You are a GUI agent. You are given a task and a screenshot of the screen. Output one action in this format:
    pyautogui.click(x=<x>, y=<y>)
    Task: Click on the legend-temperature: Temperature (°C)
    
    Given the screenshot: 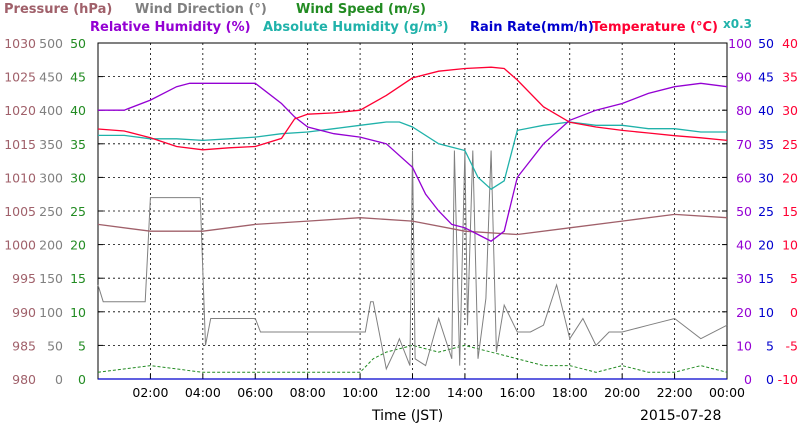 What is the action you would take?
    pyautogui.click(x=655, y=27)
    